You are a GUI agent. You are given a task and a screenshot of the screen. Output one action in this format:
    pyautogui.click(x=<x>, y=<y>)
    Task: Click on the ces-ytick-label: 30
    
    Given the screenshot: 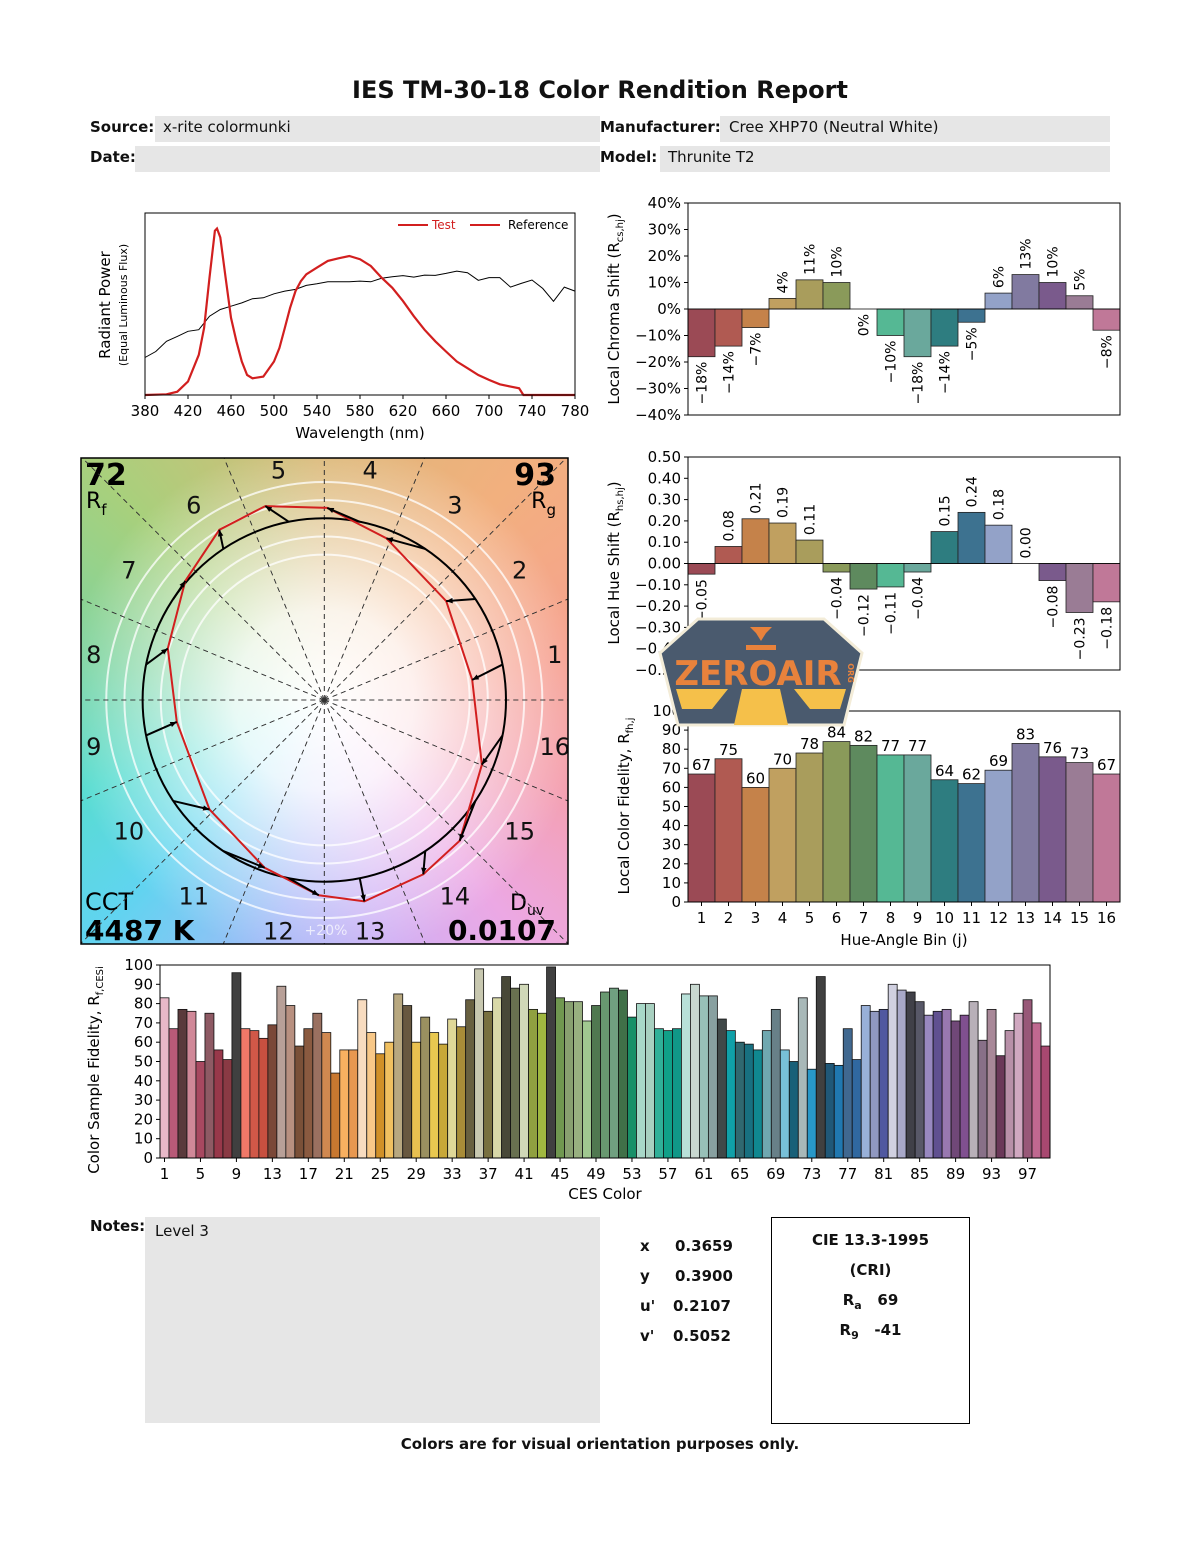 What is the action you would take?
    pyautogui.click(x=143, y=1100)
    